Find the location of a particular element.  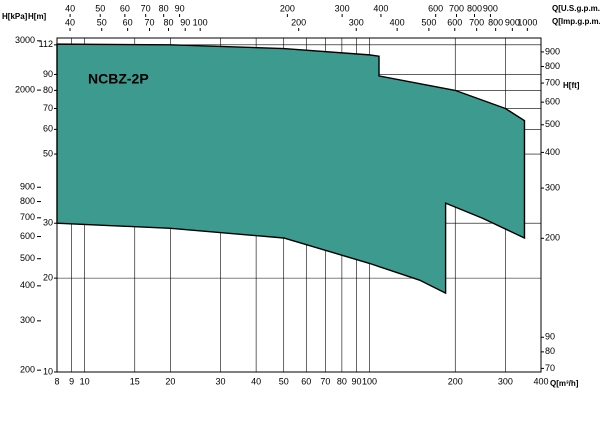

x-tick-label: 10 is located at coordinates (85, 381).